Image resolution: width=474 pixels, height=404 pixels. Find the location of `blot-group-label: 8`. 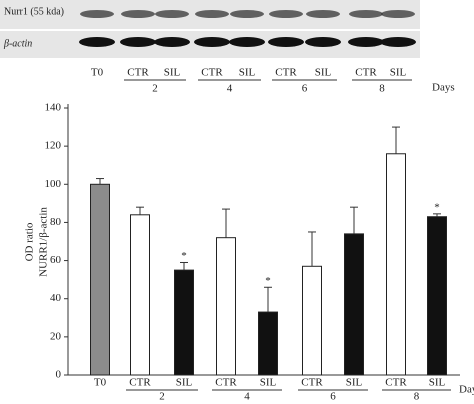

blot-group-label: 8 is located at coordinates (382, 89).